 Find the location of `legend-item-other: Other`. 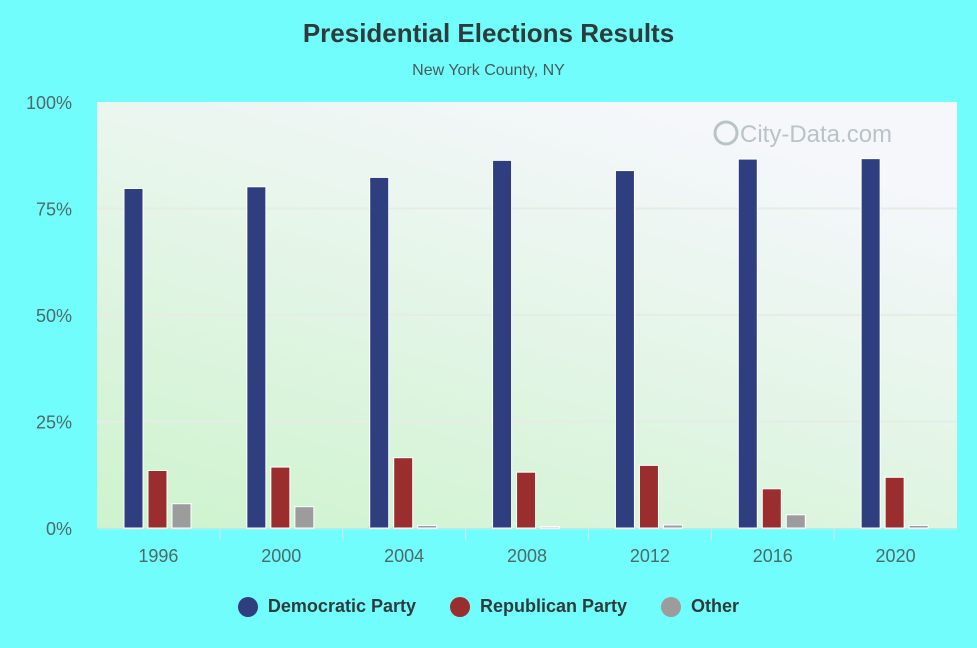

legend-item-other: Other is located at coordinates (700, 606).